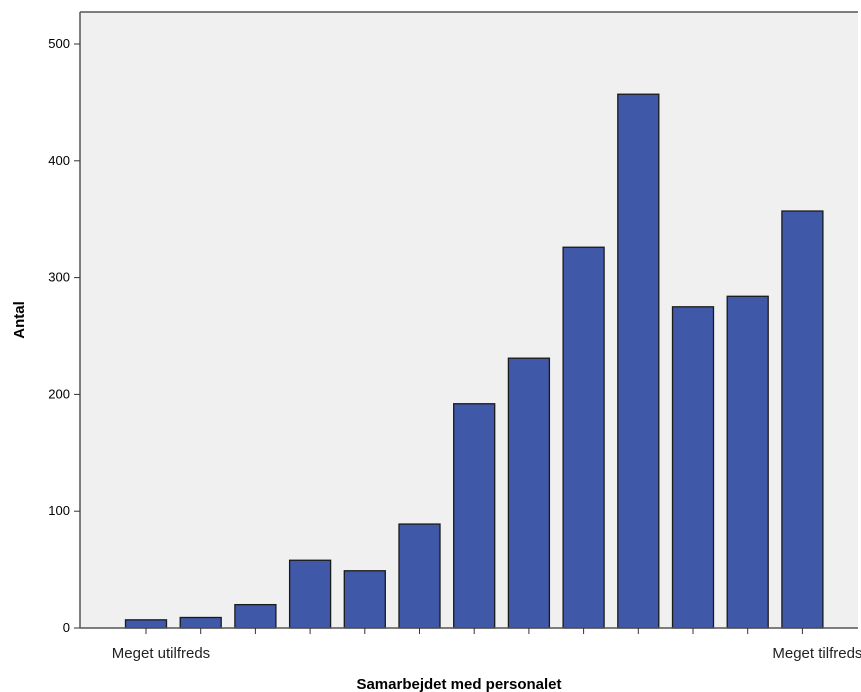  What do you see at coordinates (59, 510) in the screenshot?
I see `y-tick-label: 100` at bounding box center [59, 510].